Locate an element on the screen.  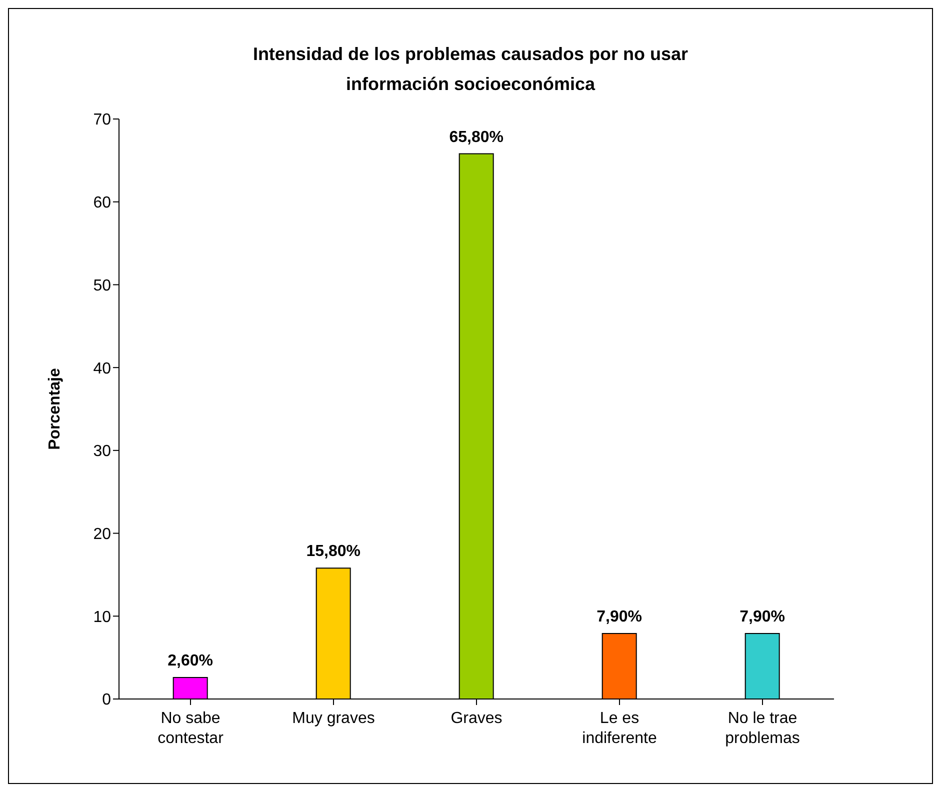
y-tick-label: 20 is located at coordinates (102, 534).